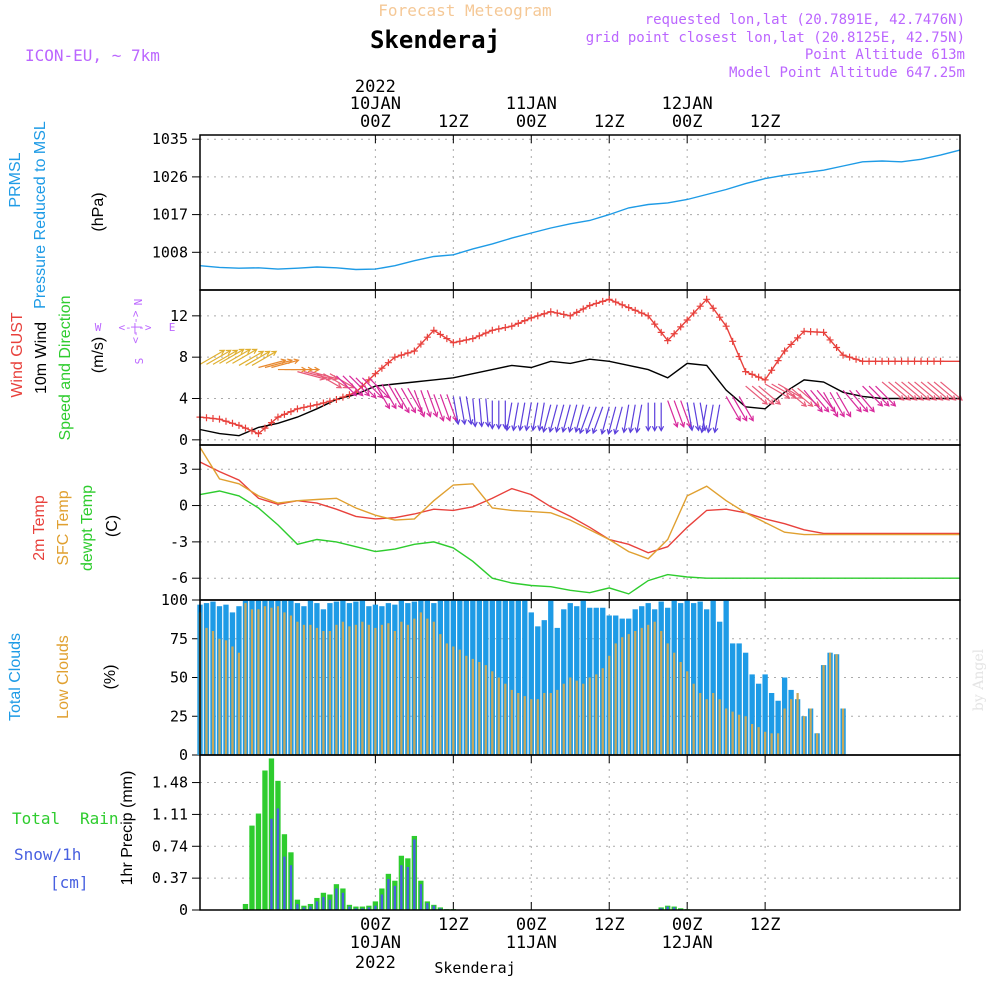 This screenshot has width=1000, height=1000. What do you see at coordinates (179, 578) in the screenshot?
I see `y-tick-label: -6` at bounding box center [179, 578].